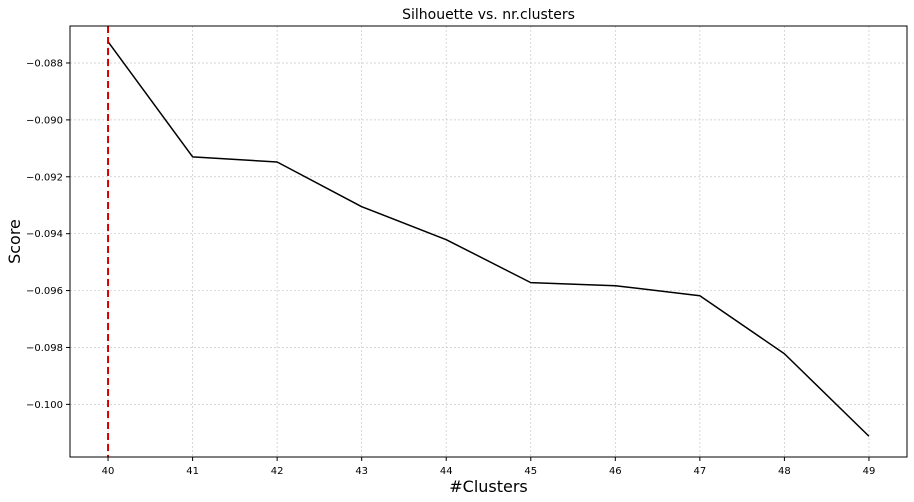  Describe the element at coordinates (869, 471) in the screenshot. I see `x-tick-label: 49` at that location.